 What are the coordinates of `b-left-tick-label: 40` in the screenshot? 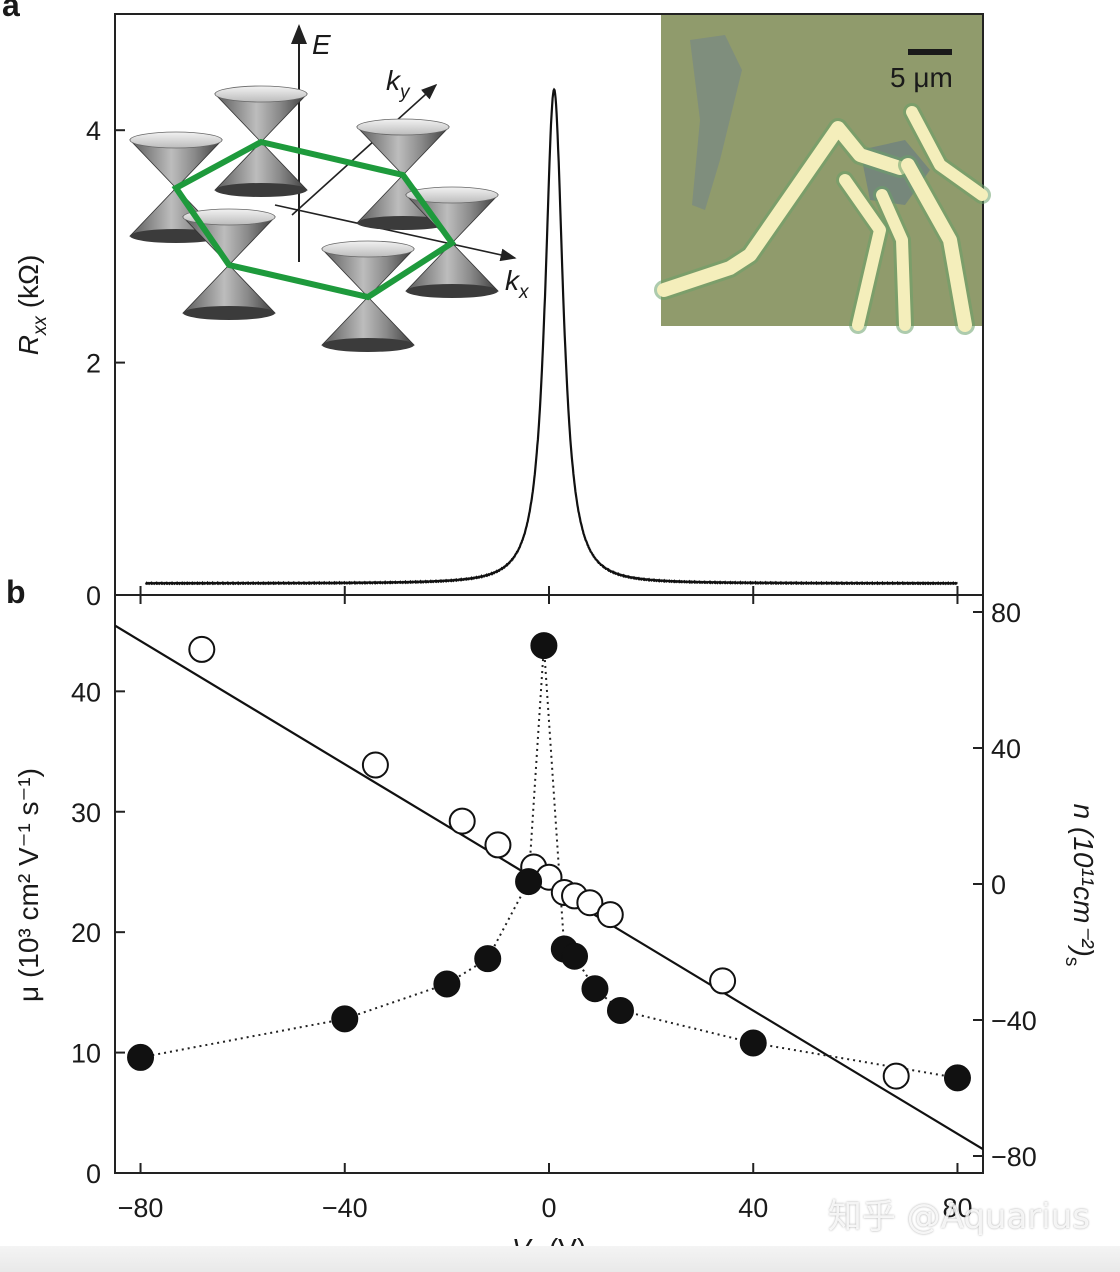 It's located at (86, 692).